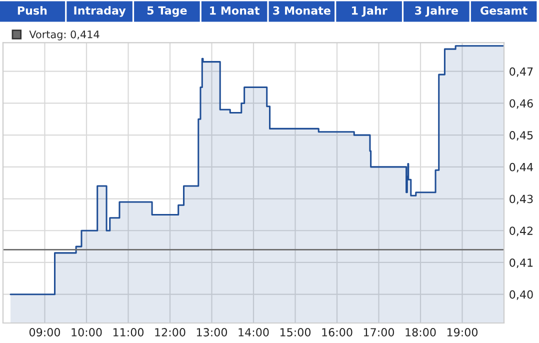  I want to click on x-tick-label: 10:00, so click(87, 332).